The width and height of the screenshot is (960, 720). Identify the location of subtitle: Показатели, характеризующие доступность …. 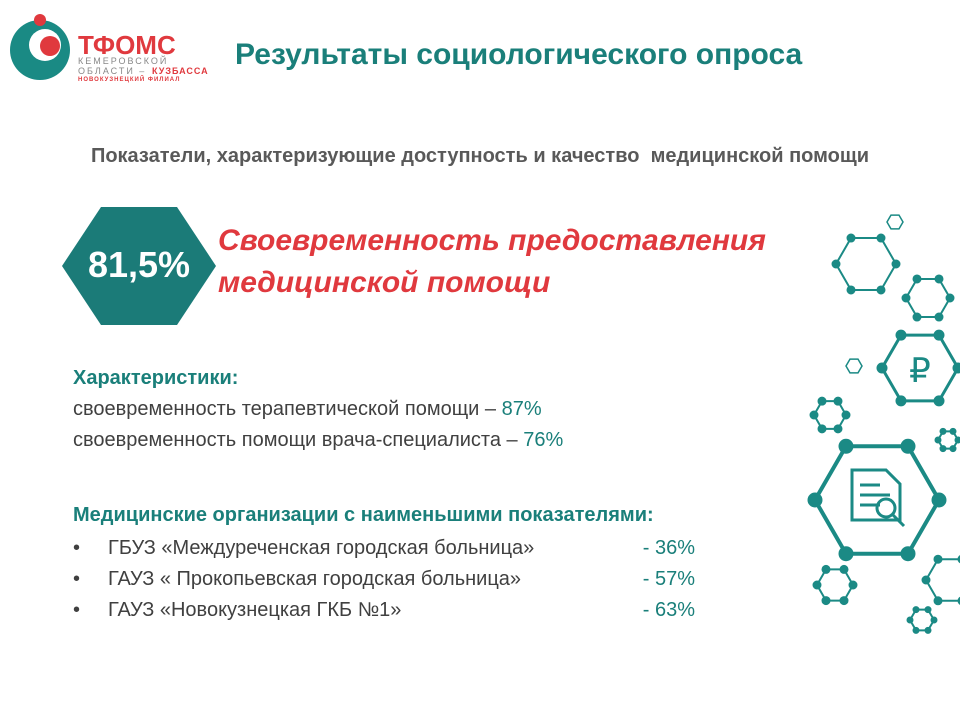
(480, 156).